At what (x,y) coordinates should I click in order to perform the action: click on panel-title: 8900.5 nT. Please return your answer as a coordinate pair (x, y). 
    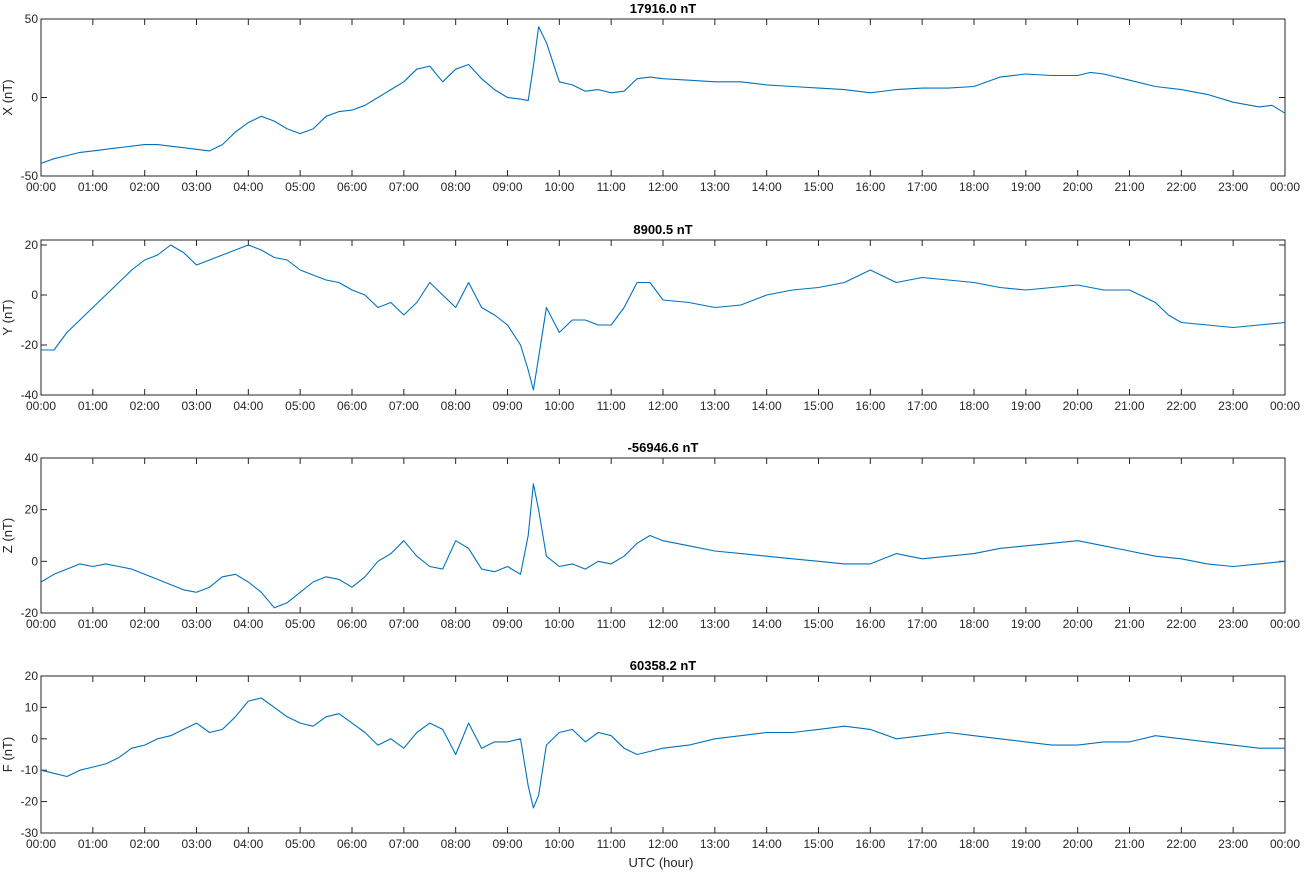
    Looking at the image, I should click on (662, 229).